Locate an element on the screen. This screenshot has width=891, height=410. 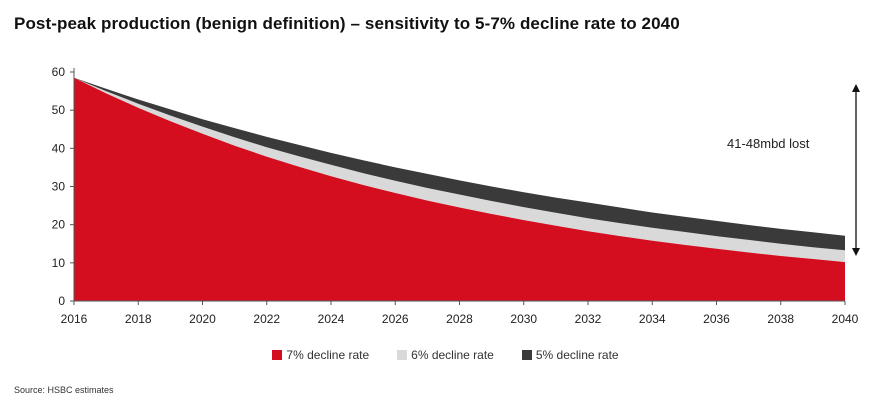
x-tick-label: 2036 is located at coordinates (716, 319).